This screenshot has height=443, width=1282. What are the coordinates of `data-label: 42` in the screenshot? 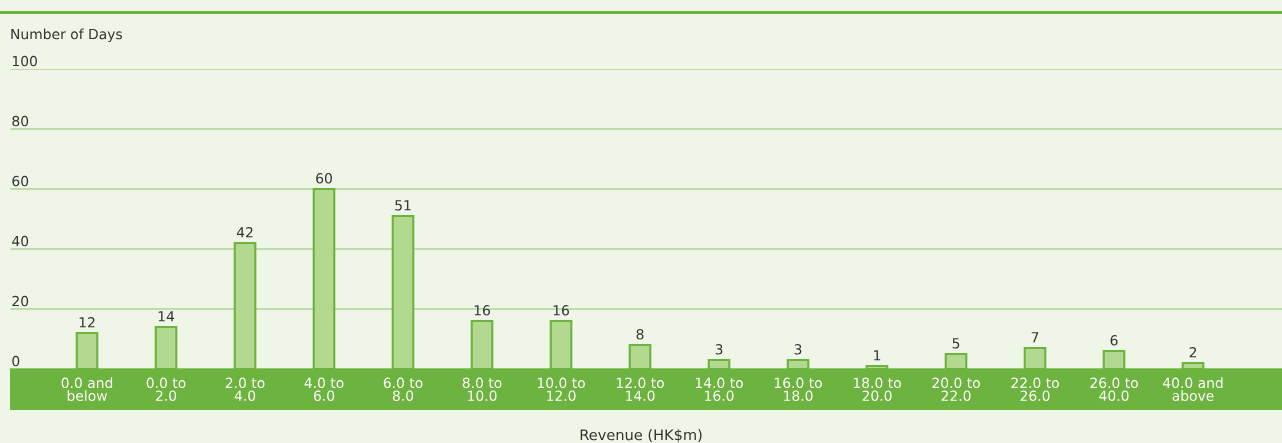 It's located at (244, 232).